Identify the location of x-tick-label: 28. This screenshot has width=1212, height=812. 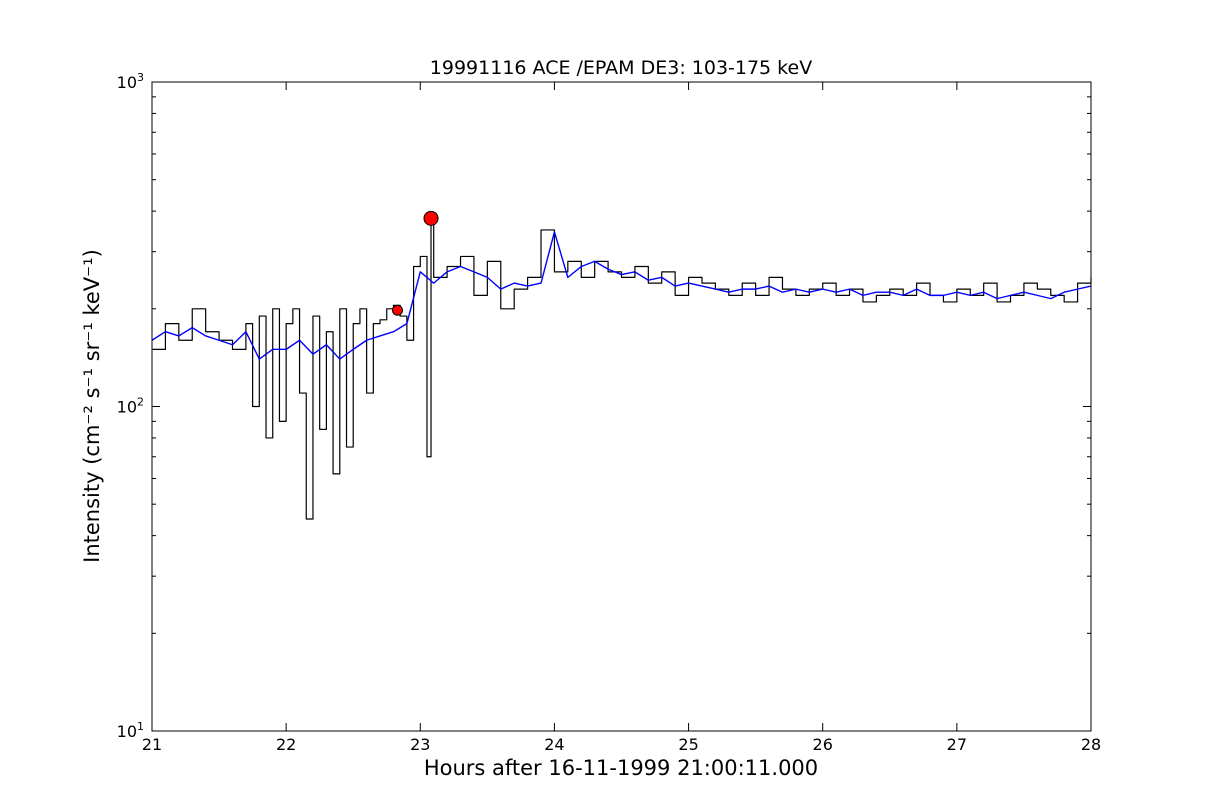
(1091, 744).